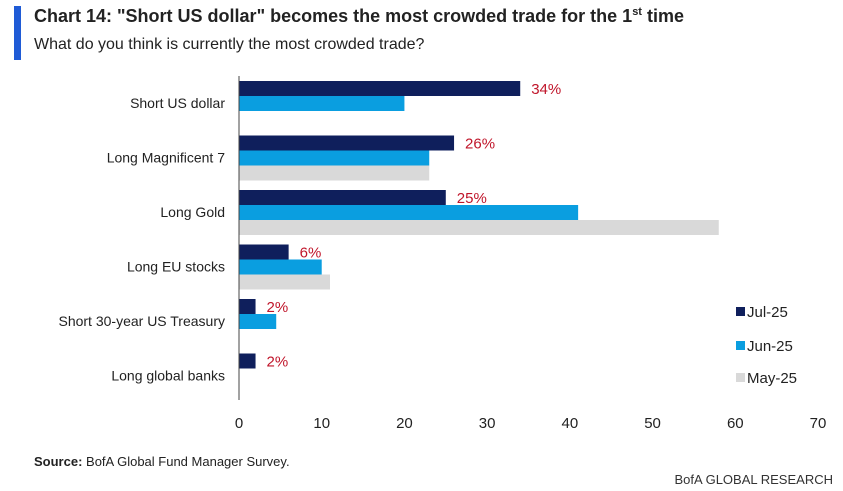 This screenshot has width=843, height=491. What do you see at coordinates (247, 306) in the screenshot?
I see `bar-jul-25-short-30-year-us-treasury` at bounding box center [247, 306].